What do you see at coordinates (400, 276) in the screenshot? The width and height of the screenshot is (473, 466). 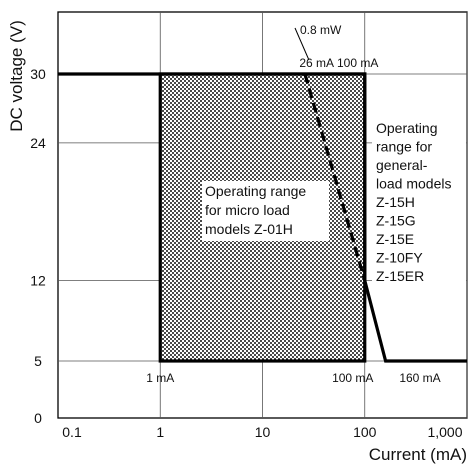 I see `general-load-label-line: Z-15ER` at bounding box center [400, 276].